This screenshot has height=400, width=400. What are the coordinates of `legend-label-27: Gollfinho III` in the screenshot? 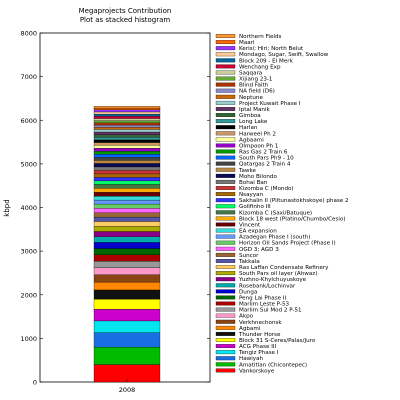 It's located at (255, 207).